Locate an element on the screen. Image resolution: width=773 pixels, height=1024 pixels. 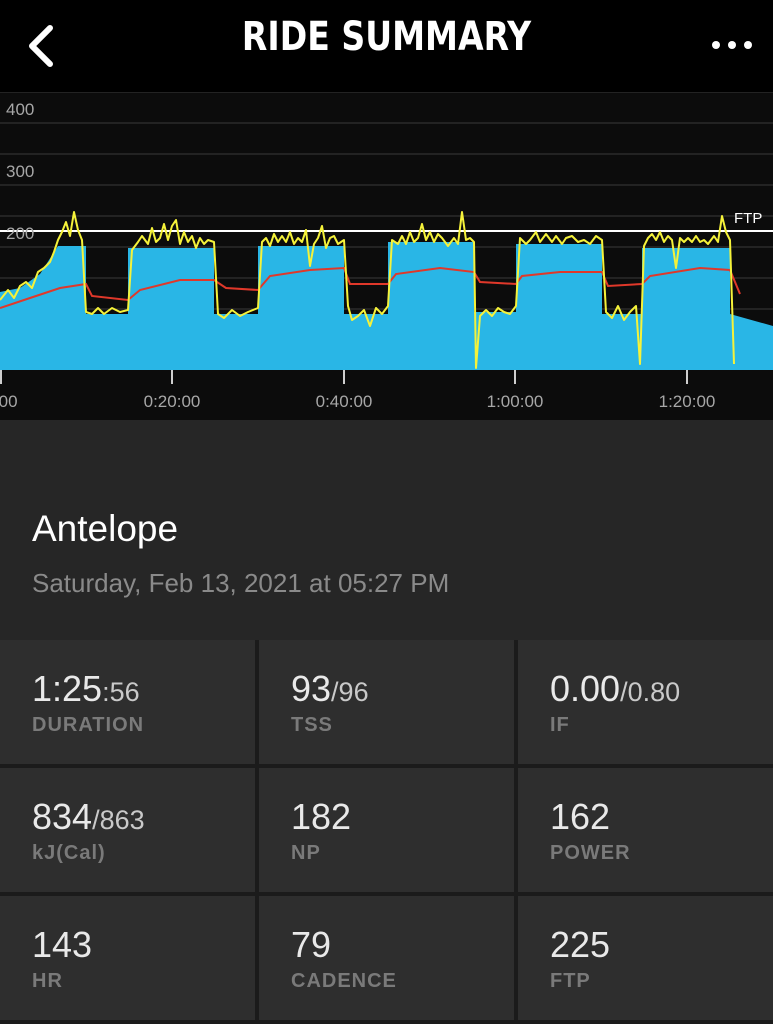
stat-label: kJ(Cal) is located at coordinates (69, 853).